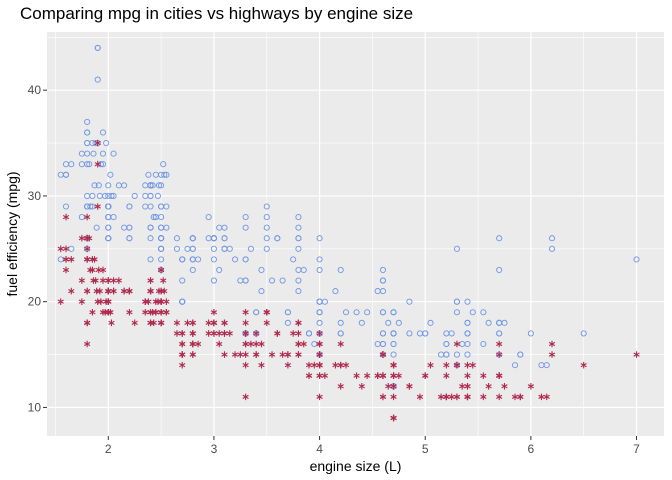 The height and width of the screenshot is (480, 672). What do you see at coordinates (636, 449) in the screenshot?
I see `x-tick-label: 7` at bounding box center [636, 449].